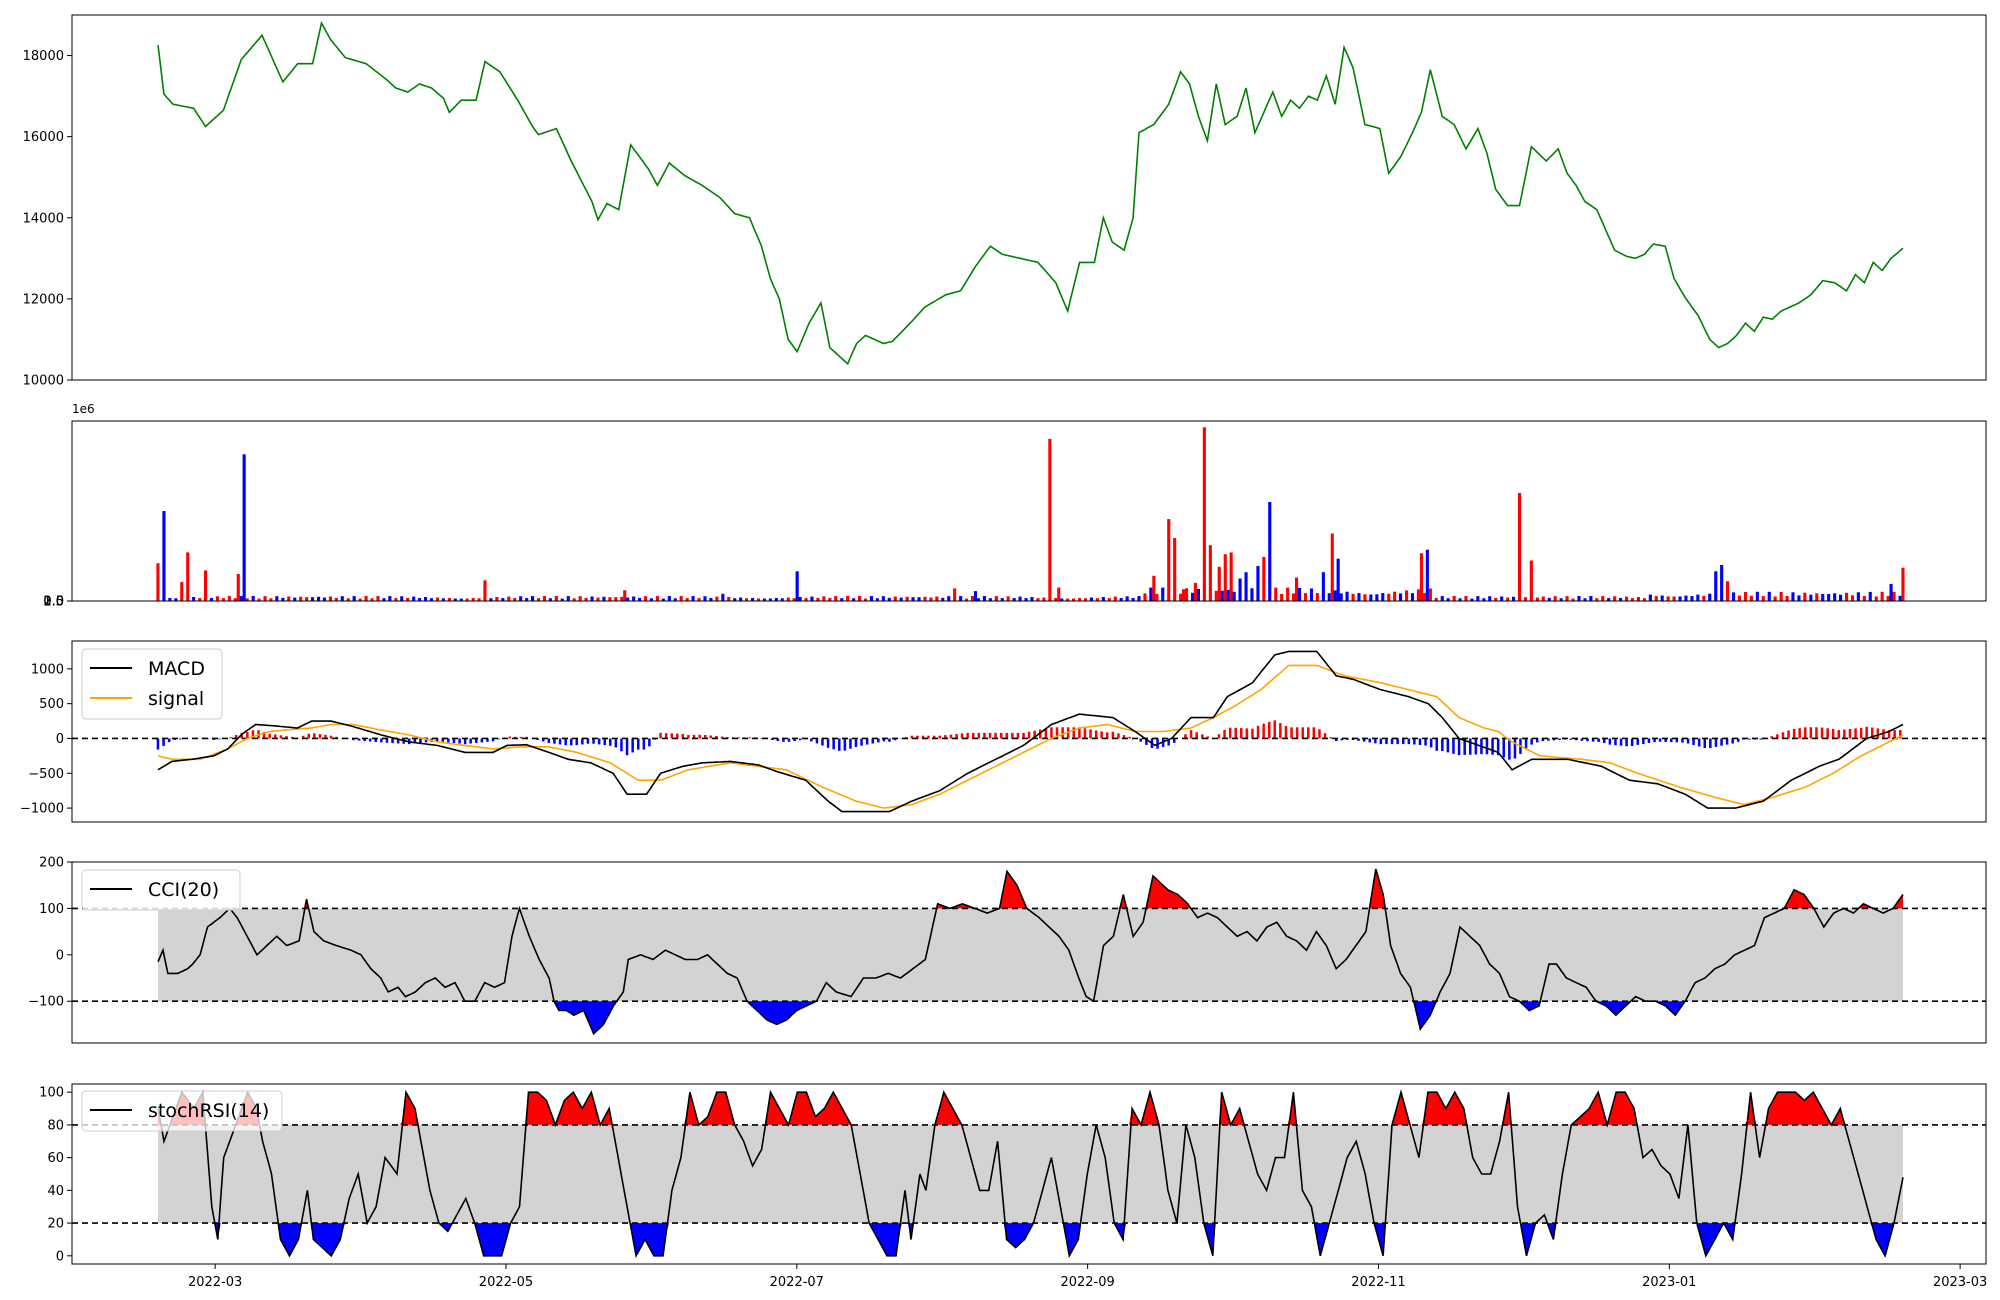 The height and width of the screenshot is (1300, 2000). What do you see at coordinates (43, 299) in the screenshot?
I see `price-ytick-label: 12000` at bounding box center [43, 299].